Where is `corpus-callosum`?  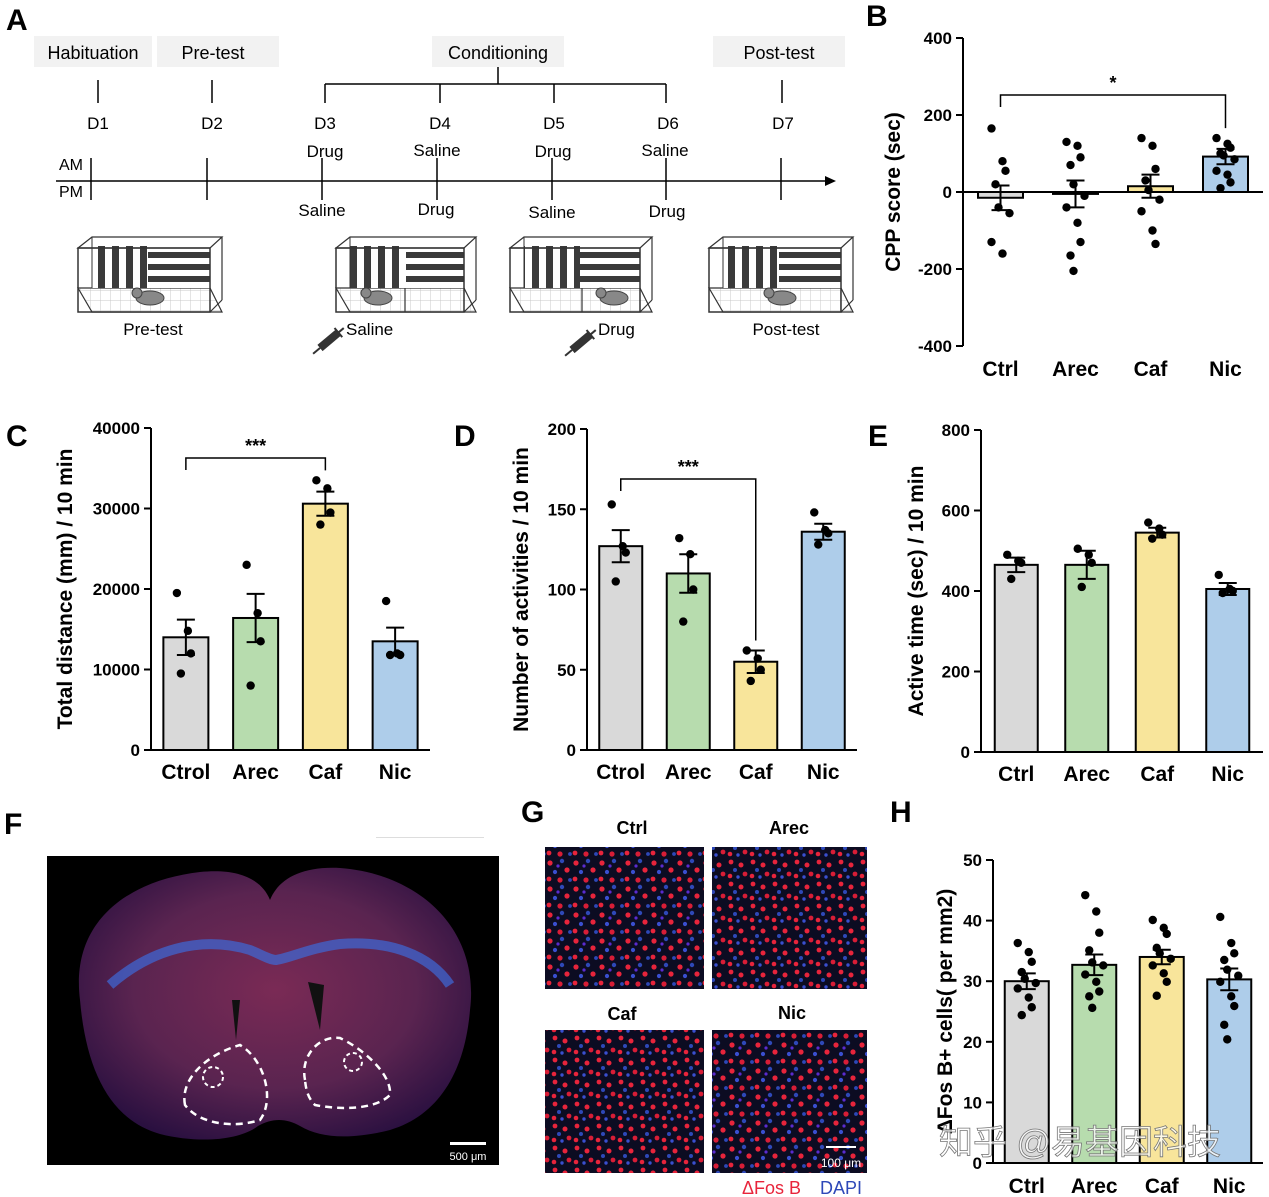
corpus-callosum is located at coordinates (280, 963).